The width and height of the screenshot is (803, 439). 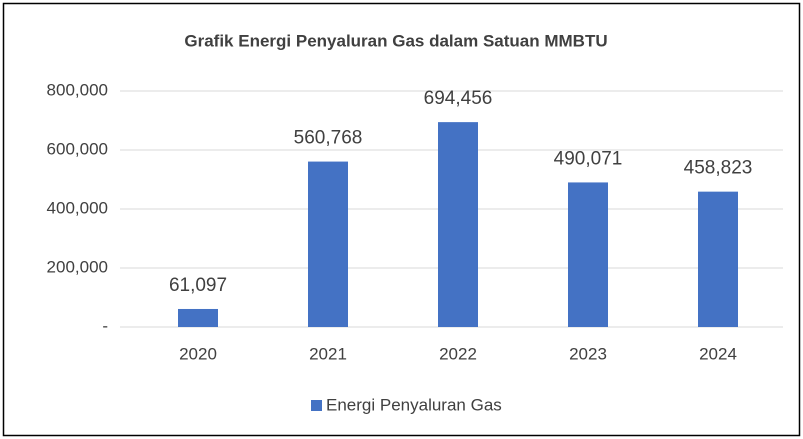 I want to click on y-tick-label: 400,000, so click(x=77, y=207).